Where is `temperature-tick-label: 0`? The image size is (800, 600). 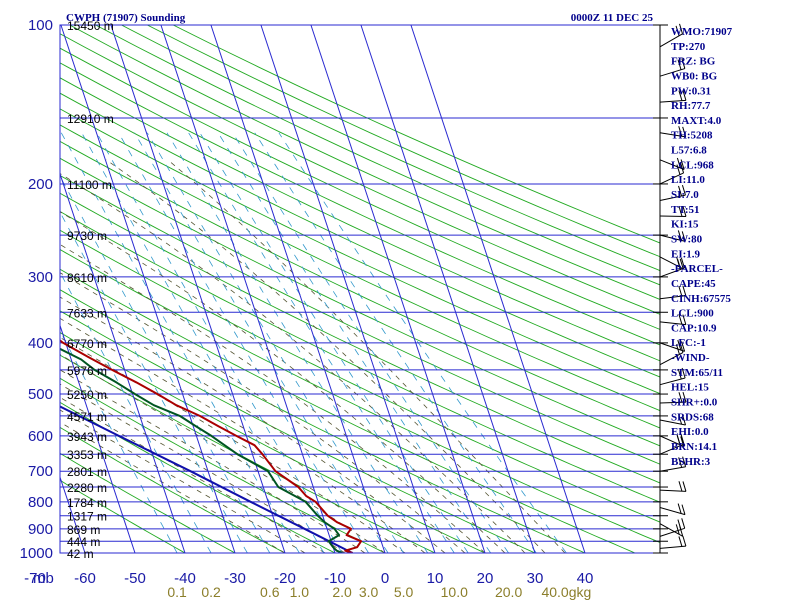 temperature-tick-label: 0 is located at coordinates (385, 578).